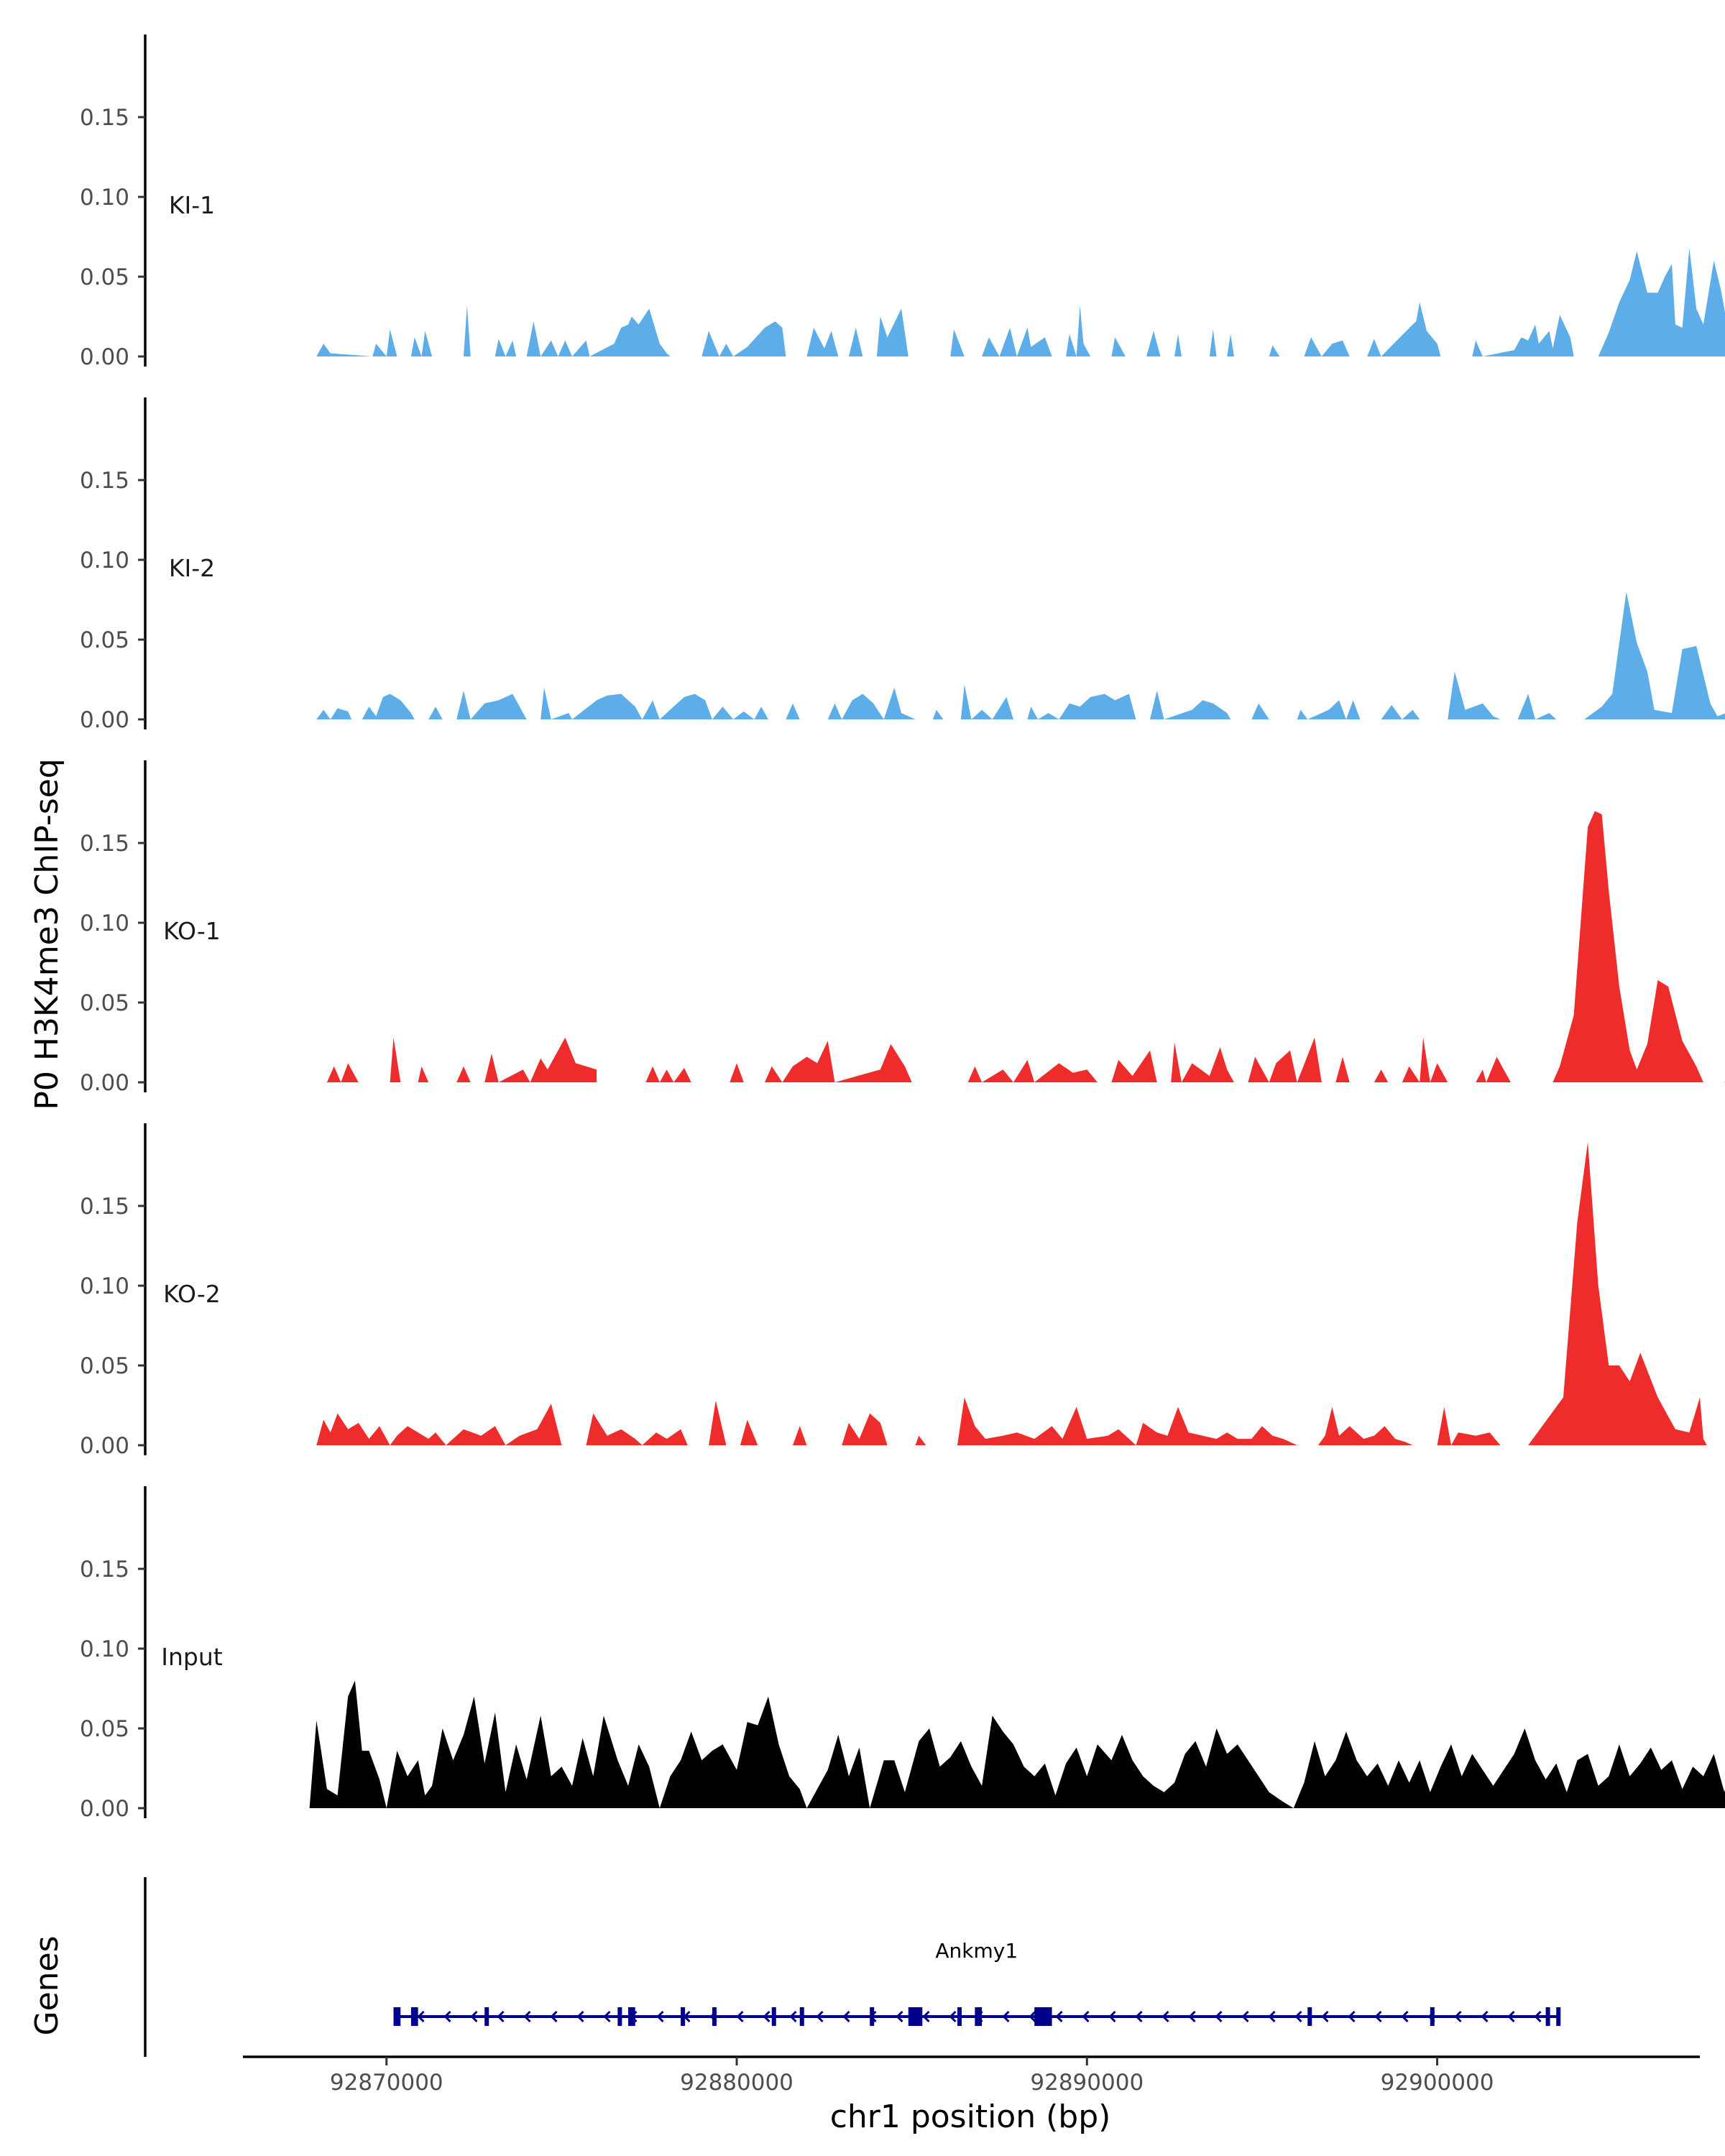  I want to click on track-ko-1: 0.00 0.05 0.10 0.15 KO-1, so click(902, 928).